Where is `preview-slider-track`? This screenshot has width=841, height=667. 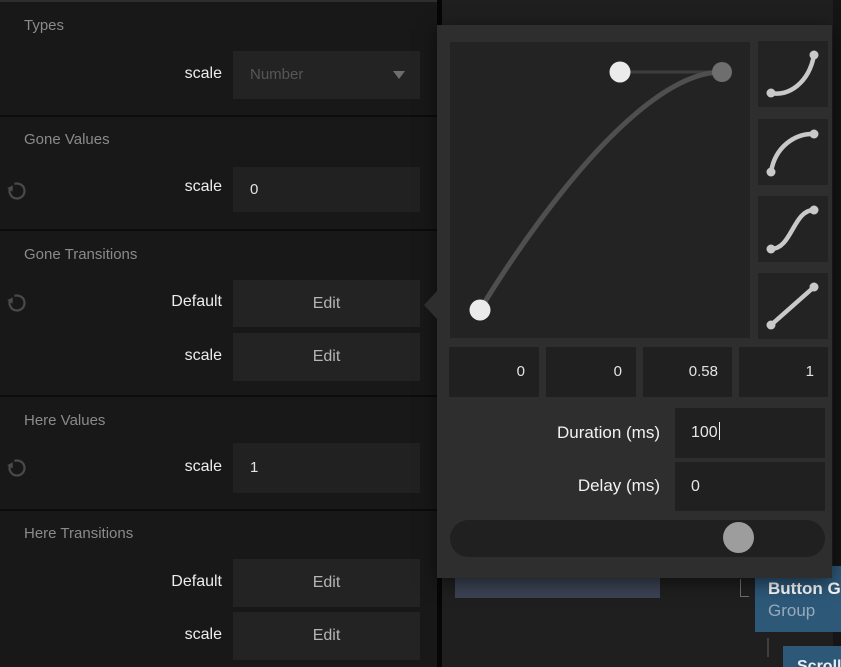
preview-slider-track is located at coordinates (637, 538).